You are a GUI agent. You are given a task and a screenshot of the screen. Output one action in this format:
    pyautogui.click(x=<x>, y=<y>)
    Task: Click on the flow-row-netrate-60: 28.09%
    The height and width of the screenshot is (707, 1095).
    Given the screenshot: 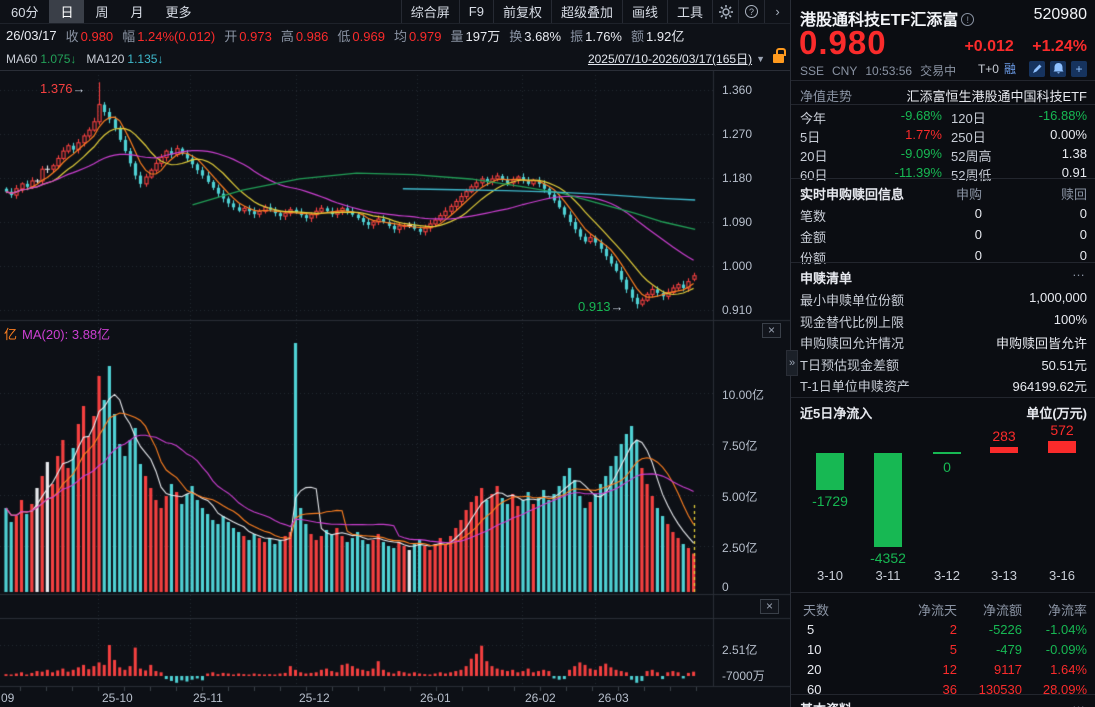 What is the action you would take?
    pyautogui.click(x=1064, y=689)
    